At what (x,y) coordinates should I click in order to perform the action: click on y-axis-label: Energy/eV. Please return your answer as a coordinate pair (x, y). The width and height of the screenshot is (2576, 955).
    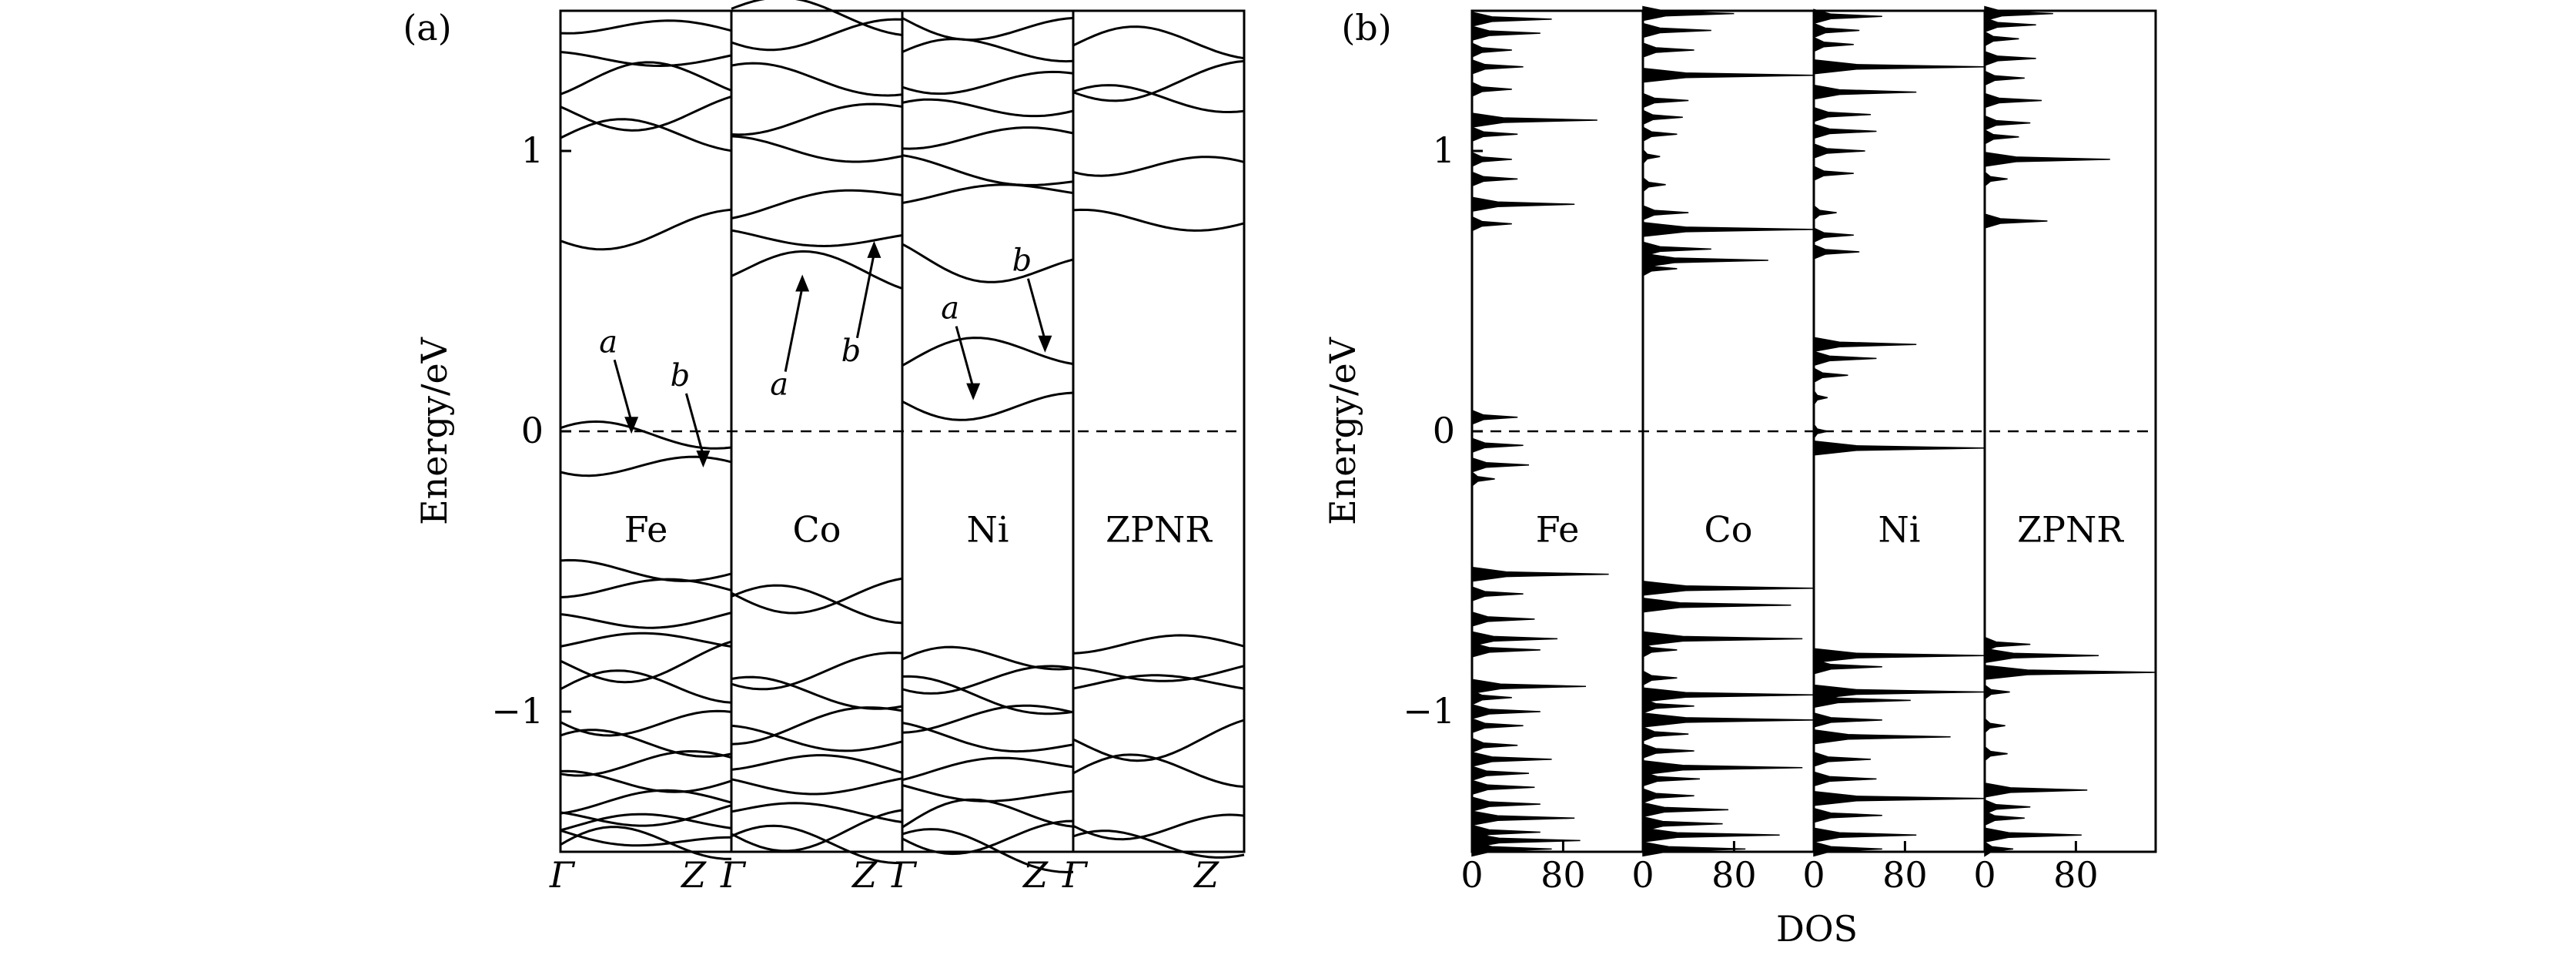
    Looking at the image, I should click on (434, 431).